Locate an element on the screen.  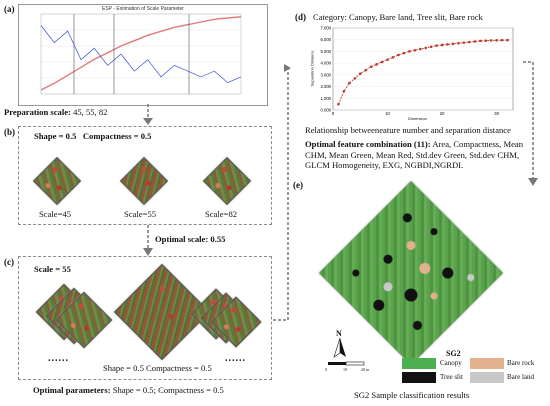
scale-label-82: Scale=82 is located at coordinates (221, 214).